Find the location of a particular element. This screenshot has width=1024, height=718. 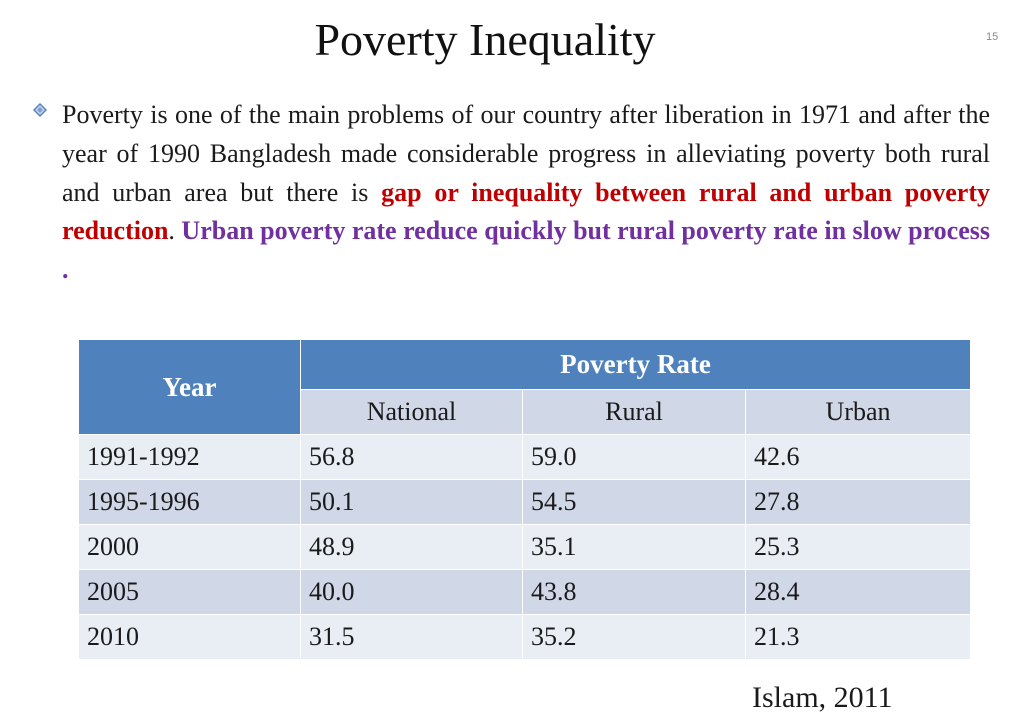

year-cell: 2010 is located at coordinates (189, 637).